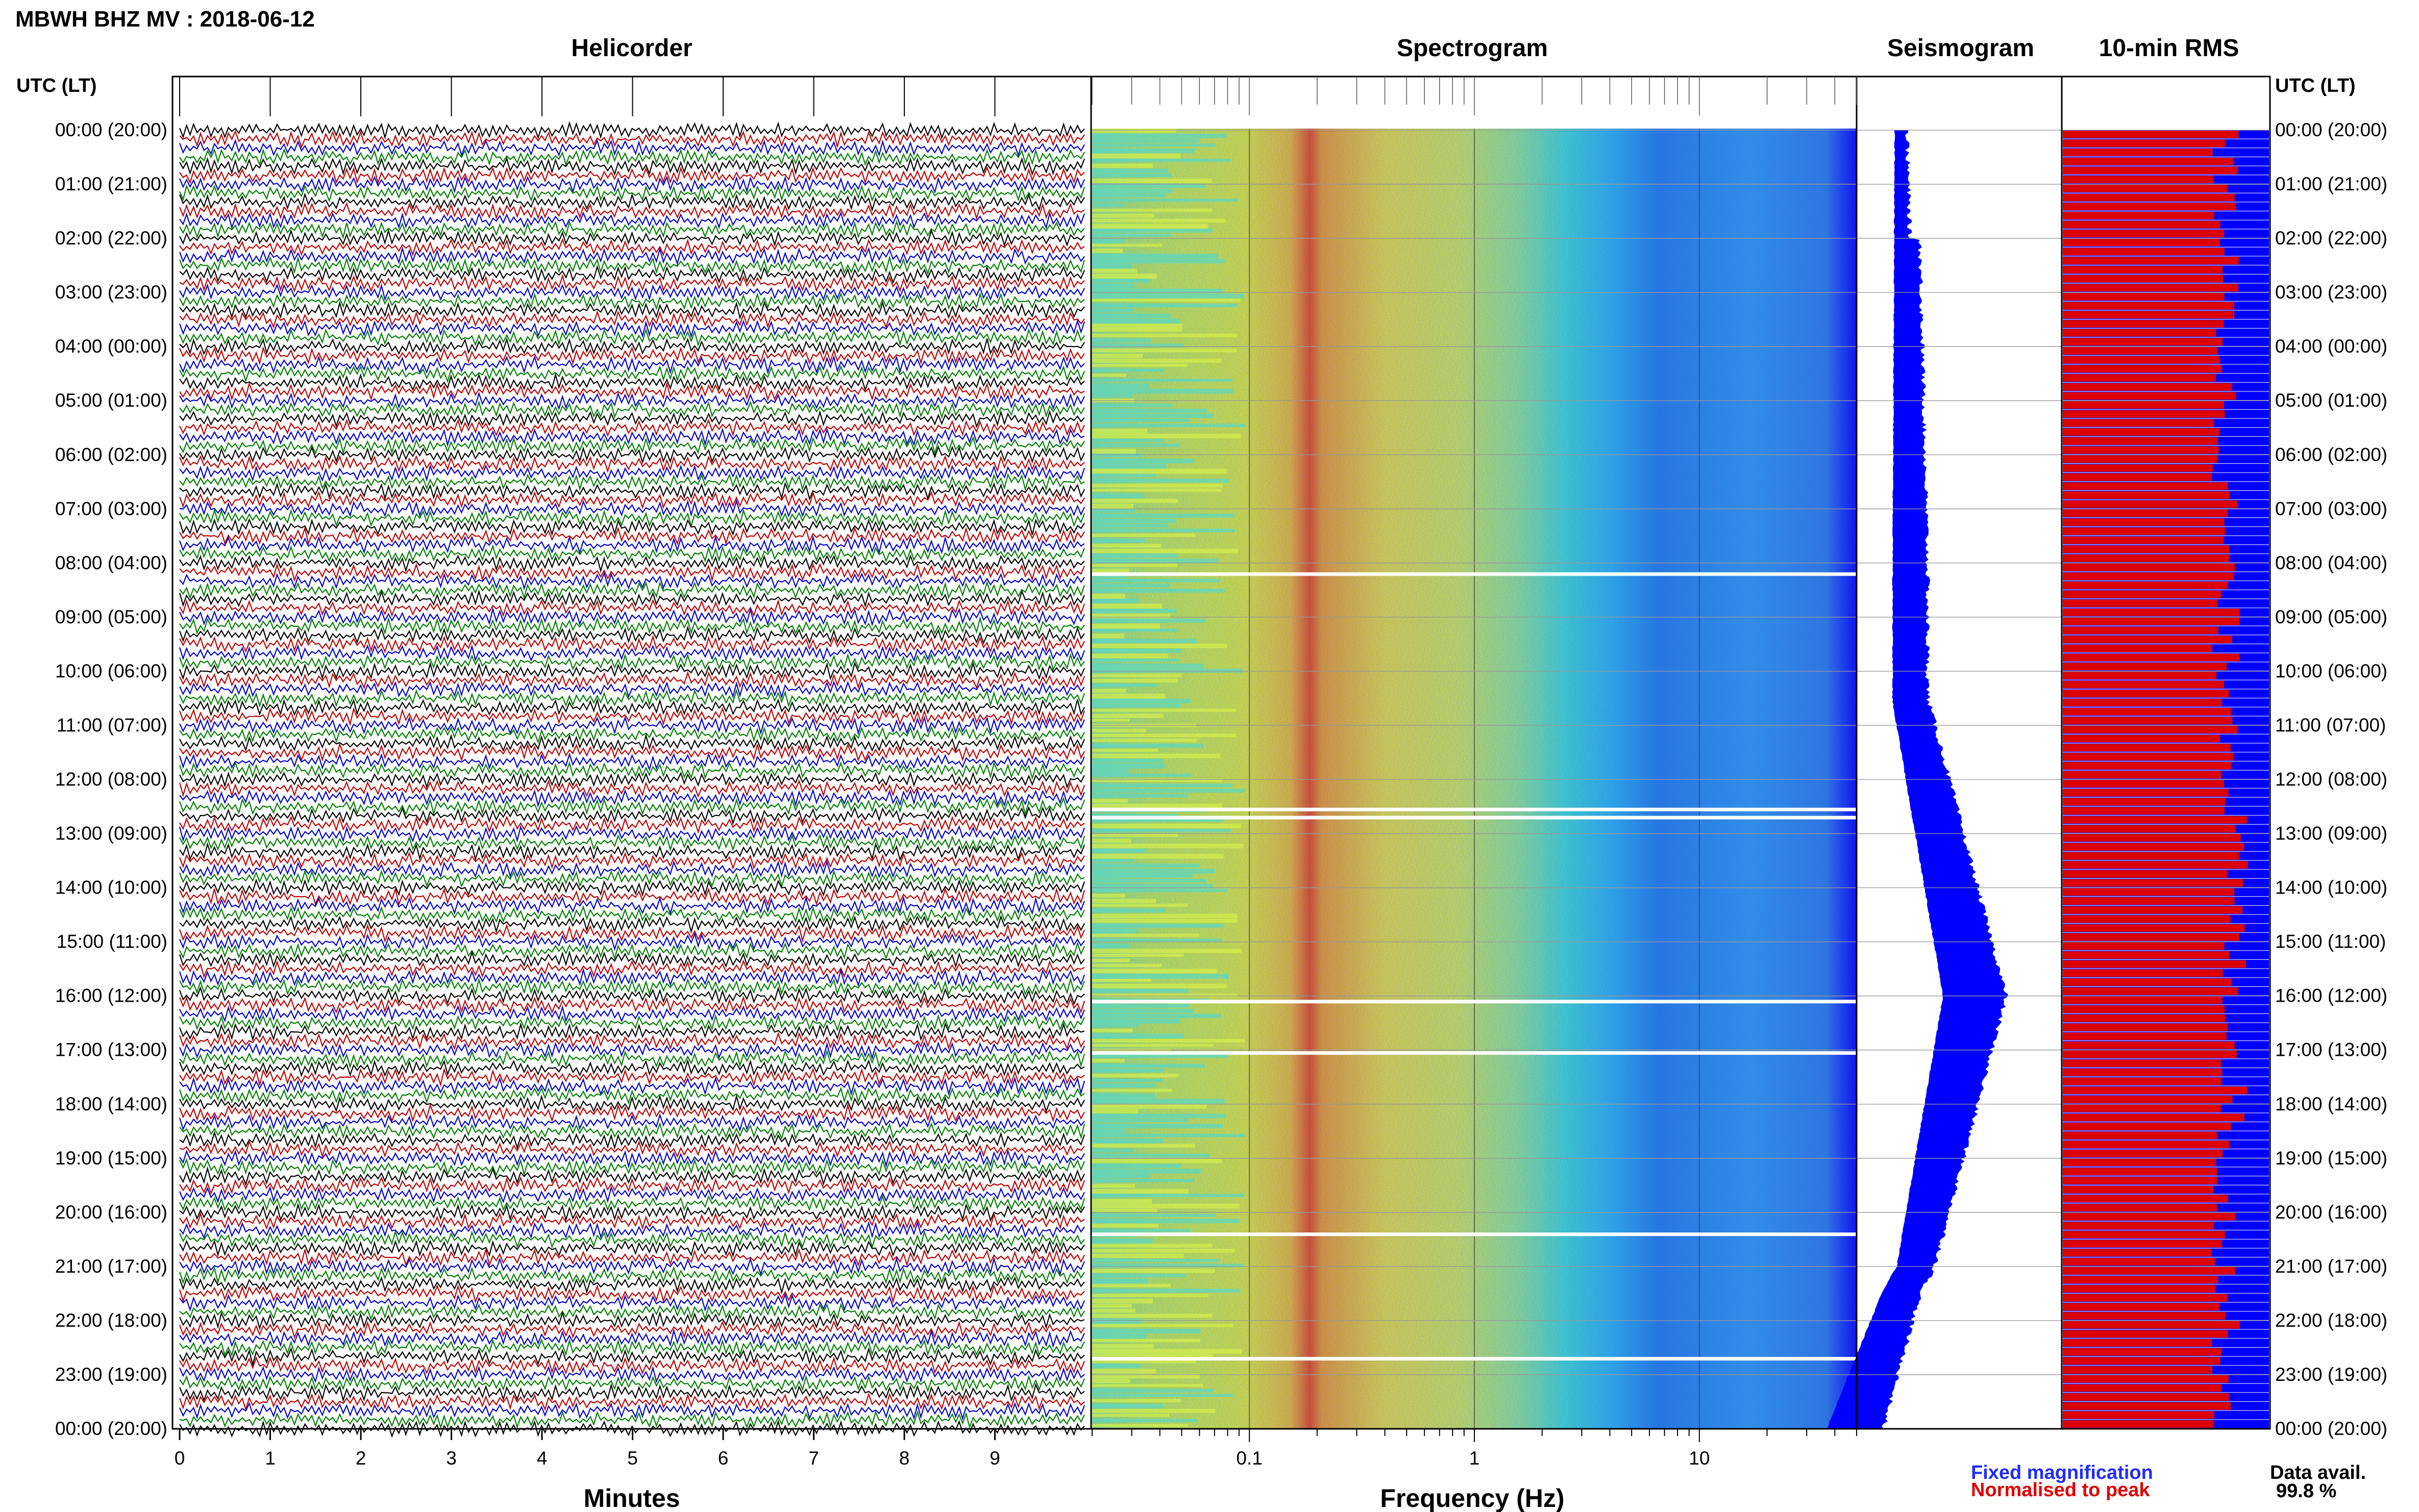 This screenshot has height=1512, width=2419. What do you see at coordinates (2331, 1104) in the screenshot?
I see `time-label-right: 18:00 (14:00)` at bounding box center [2331, 1104].